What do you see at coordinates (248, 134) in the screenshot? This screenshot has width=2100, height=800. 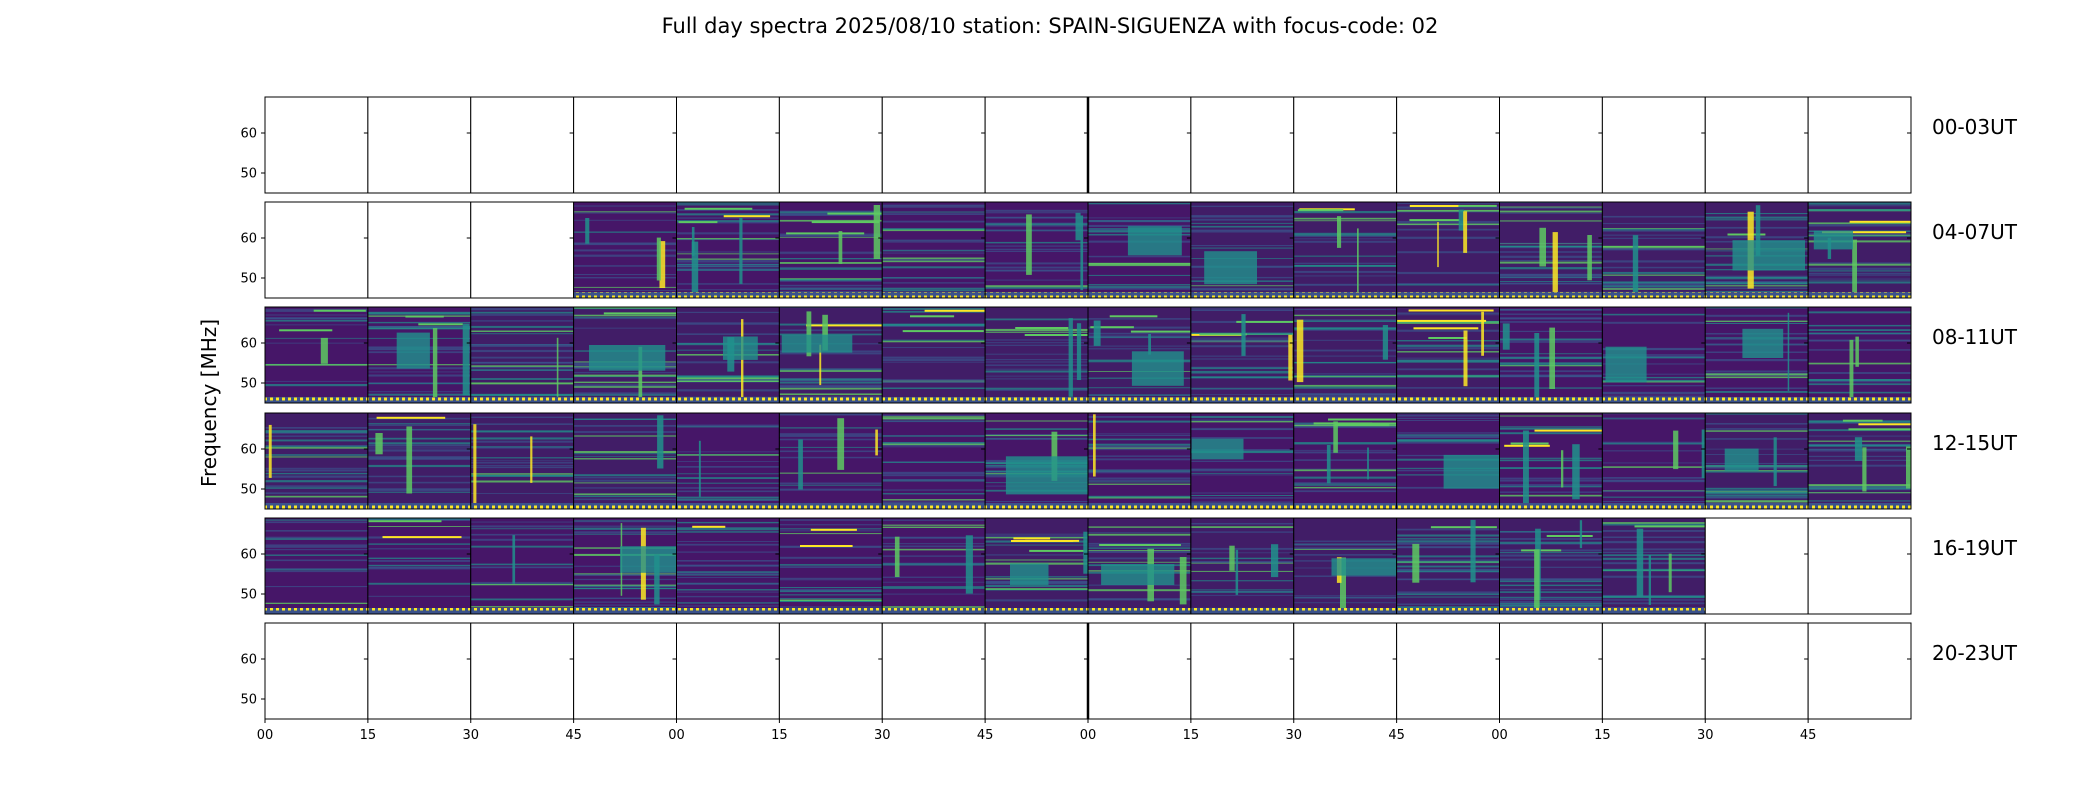 I see `y-tick-label: 60` at bounding box center [248, 134].